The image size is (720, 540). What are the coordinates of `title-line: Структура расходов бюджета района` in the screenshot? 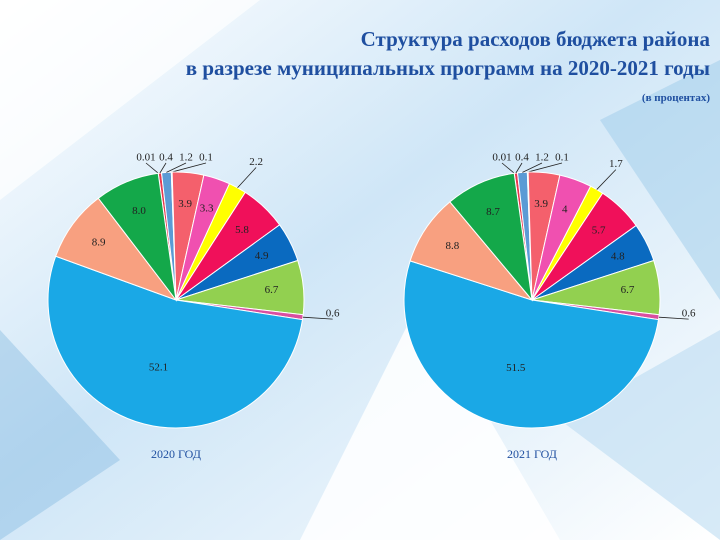 It's located at (536, 39).